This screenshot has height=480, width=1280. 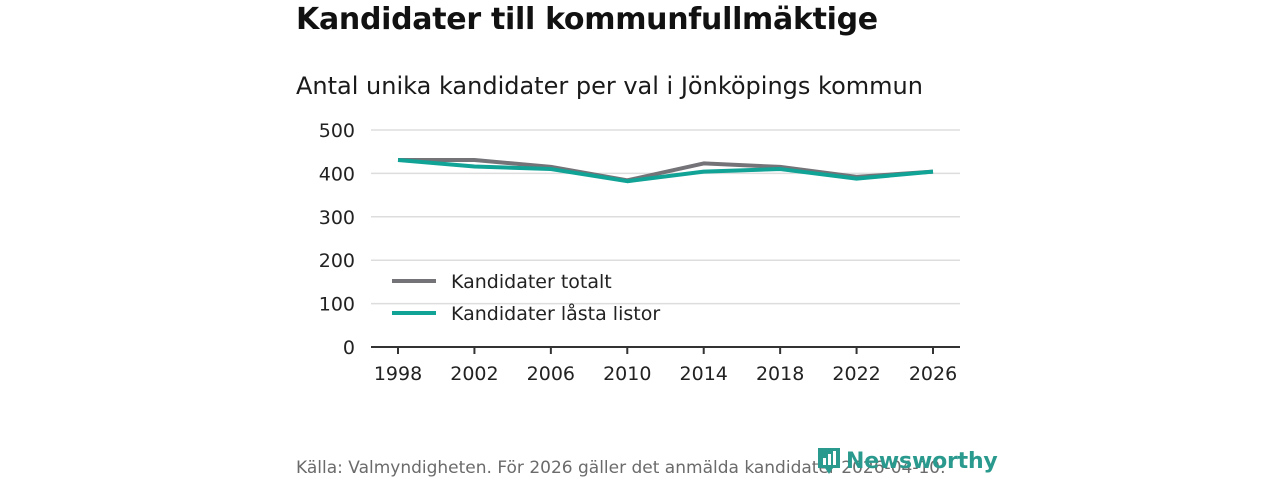 What do you see at coordinates (933, 374) in the screenshot?
I see `x-tick-label: 2026` at bounding box center [933, 374].